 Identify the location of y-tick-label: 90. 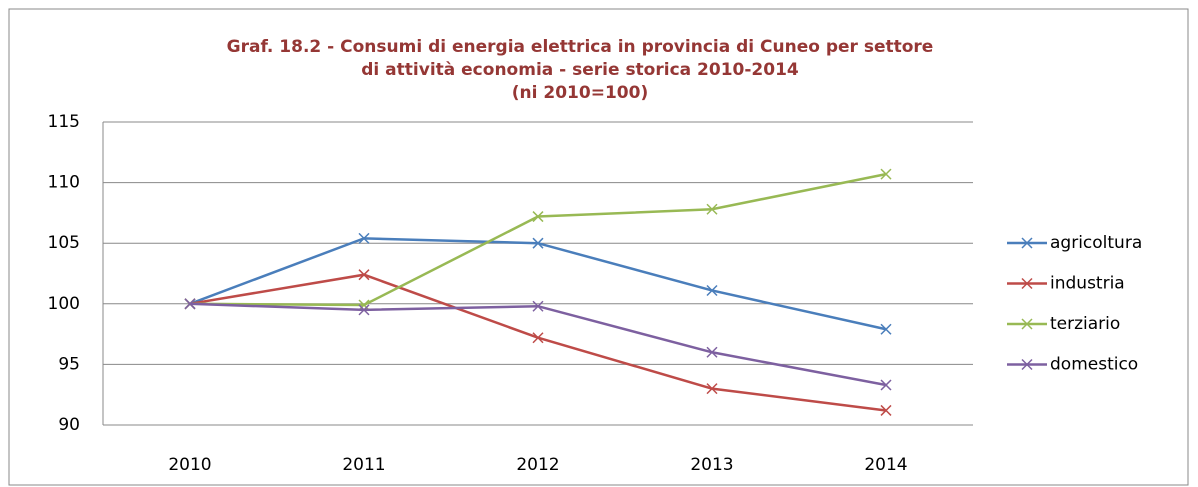
(69, 425).